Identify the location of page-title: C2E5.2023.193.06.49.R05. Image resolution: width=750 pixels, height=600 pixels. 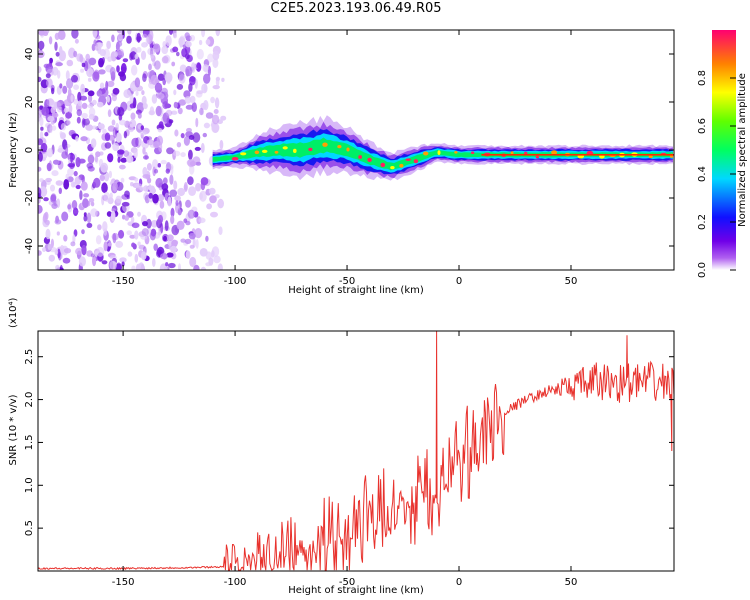
(356, 8).